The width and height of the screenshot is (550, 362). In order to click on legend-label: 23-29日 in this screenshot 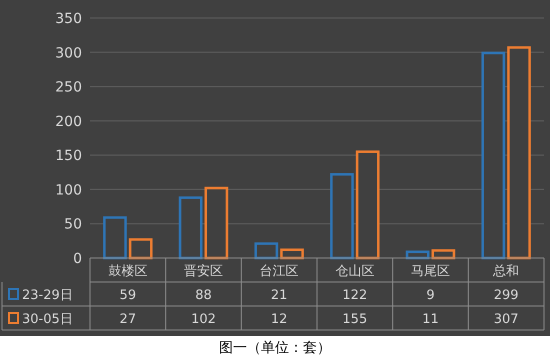, I will do `click(47, 295)`.